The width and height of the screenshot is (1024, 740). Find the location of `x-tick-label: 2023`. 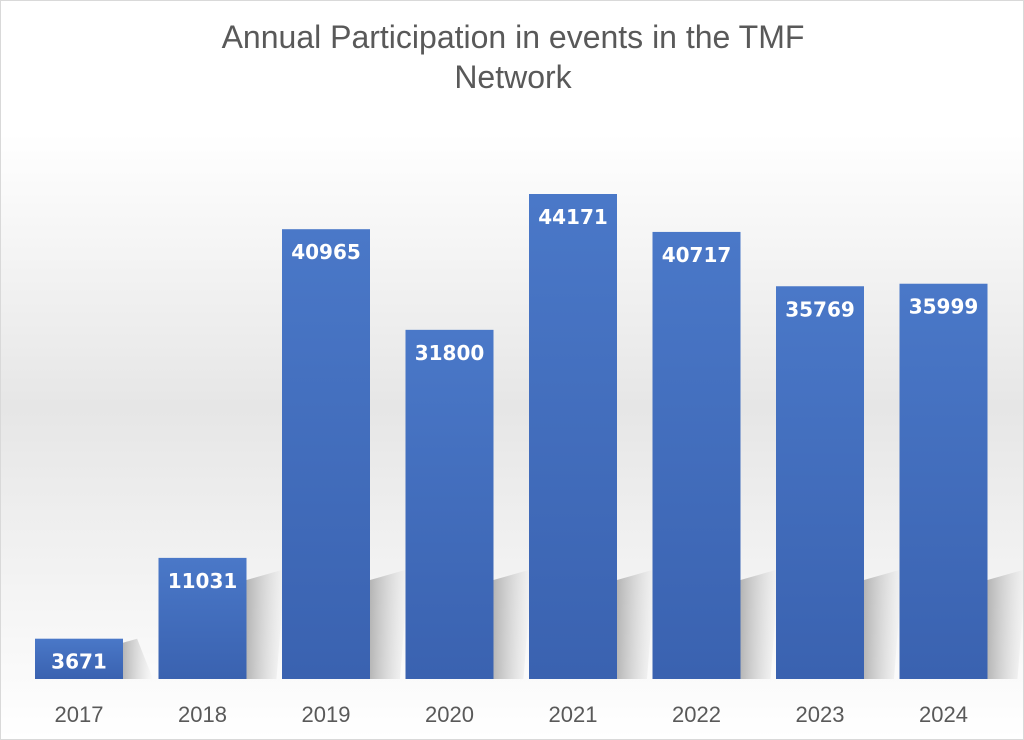

x-tick-label: 2023 is located at coordinates (820, 714).